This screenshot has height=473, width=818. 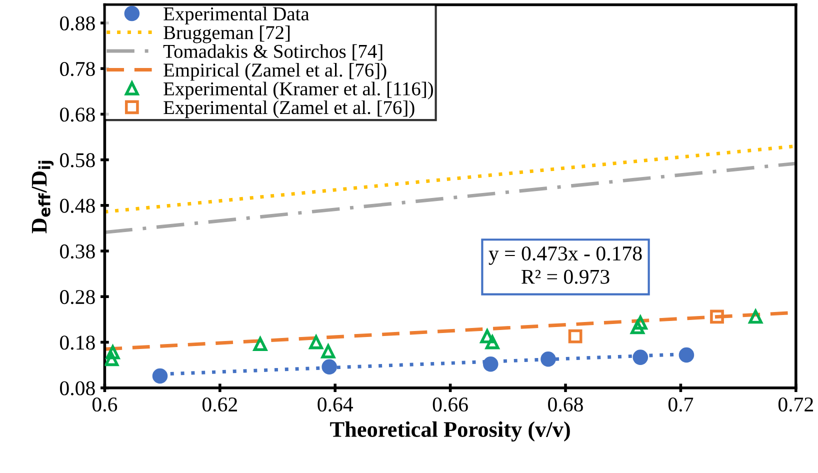 I want to click on x-tick-label: 0.68, so click(x=565, y=404).